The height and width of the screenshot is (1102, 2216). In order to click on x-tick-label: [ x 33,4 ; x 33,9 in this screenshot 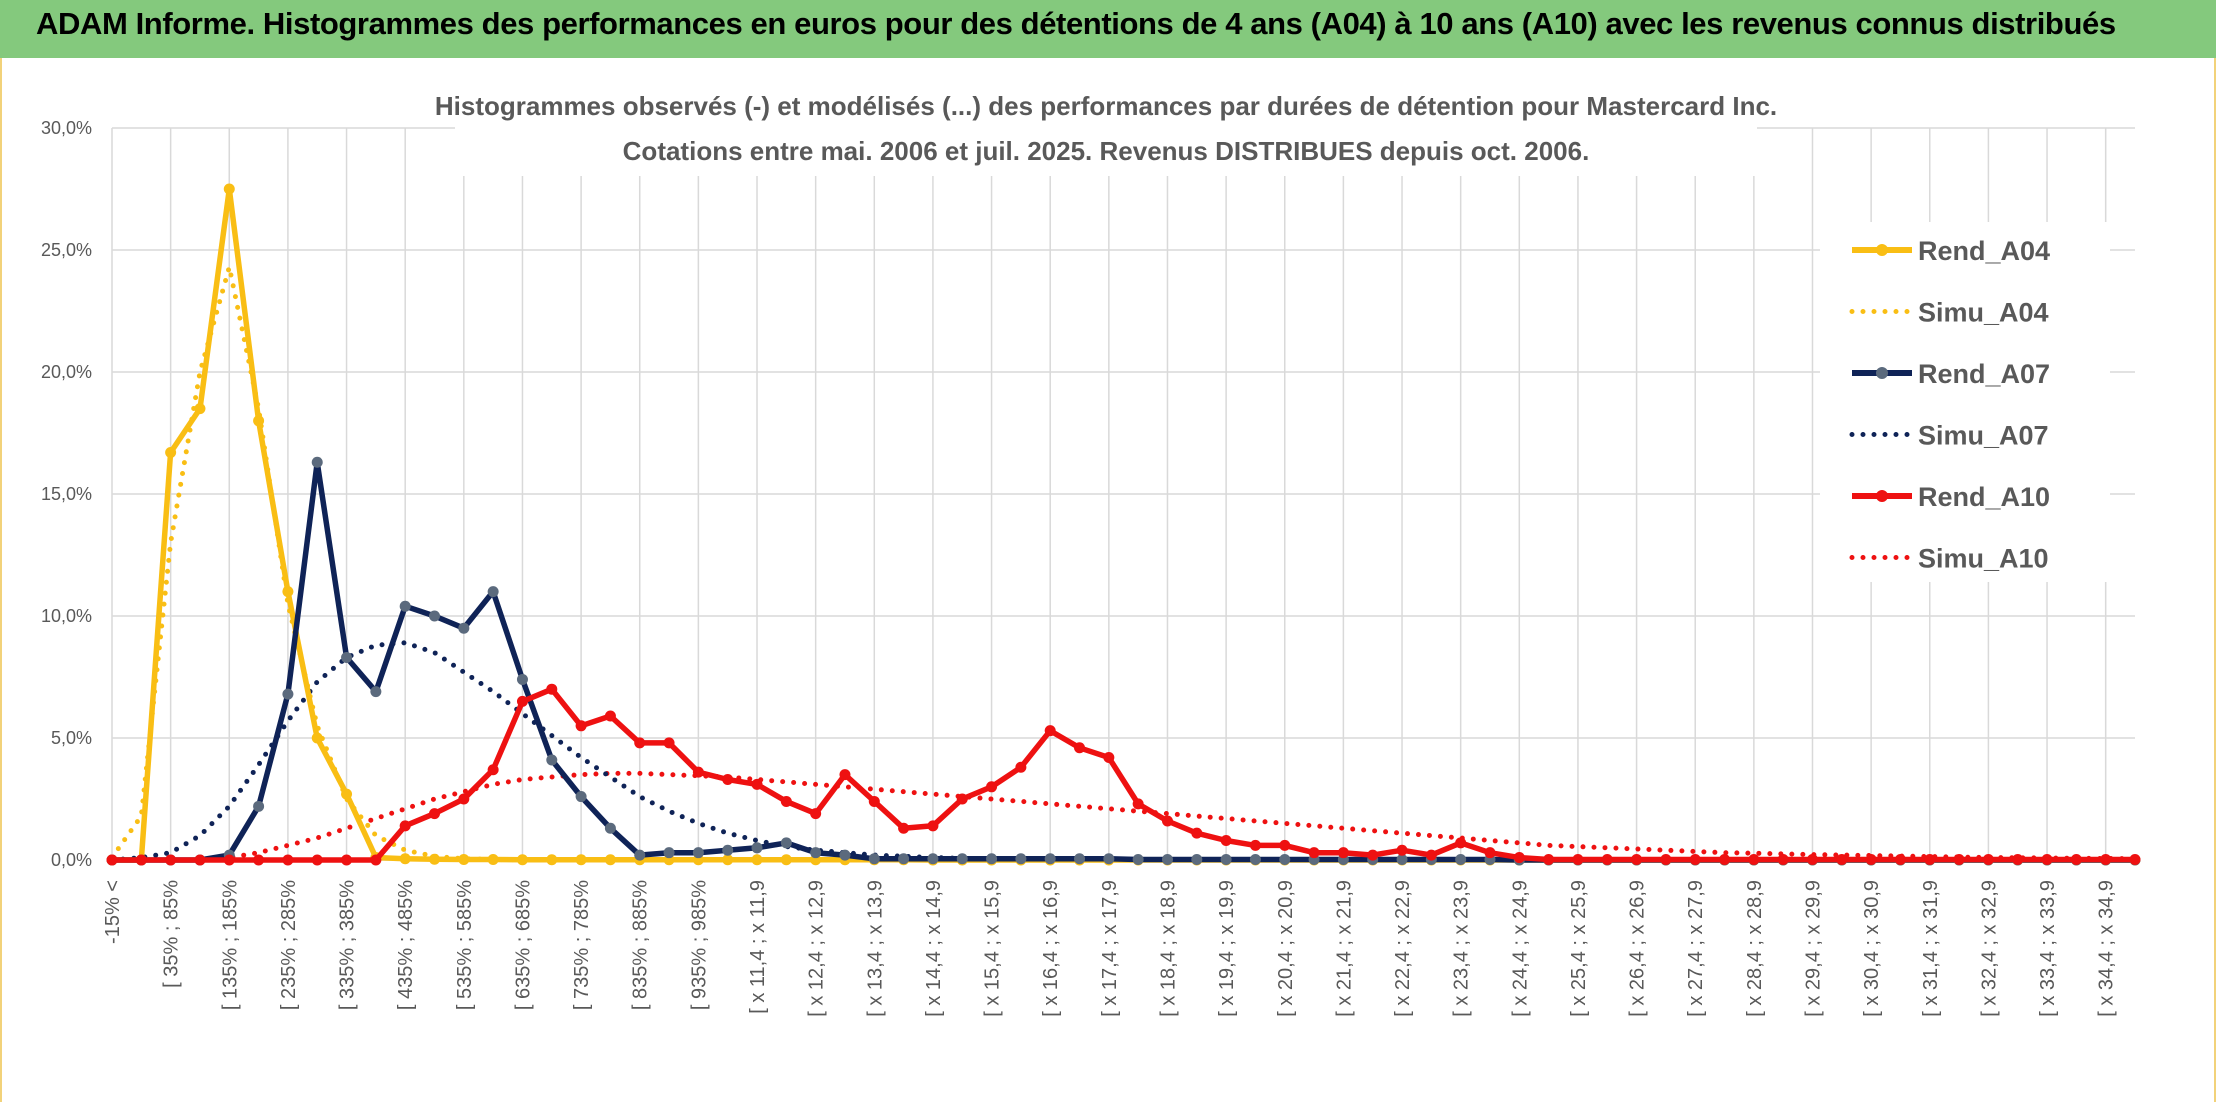, I will do `click(2048, 948)`.